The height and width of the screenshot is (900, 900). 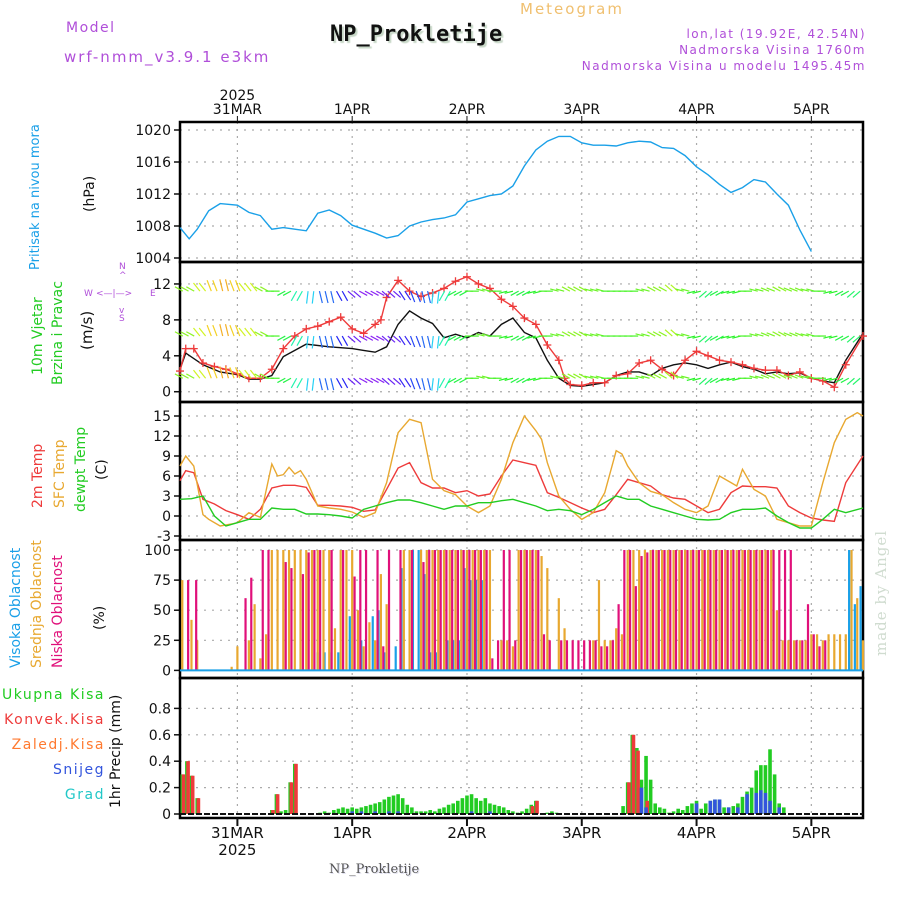 I want to click on y-tick-label: 15, so click(x=162, y=417).